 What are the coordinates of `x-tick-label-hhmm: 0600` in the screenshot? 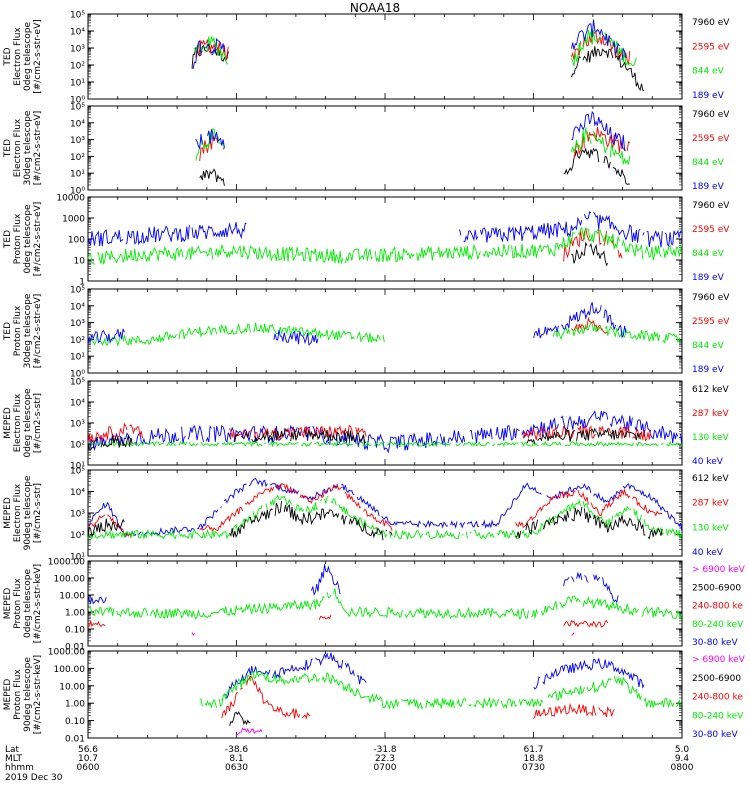 It's located at (88, 768).